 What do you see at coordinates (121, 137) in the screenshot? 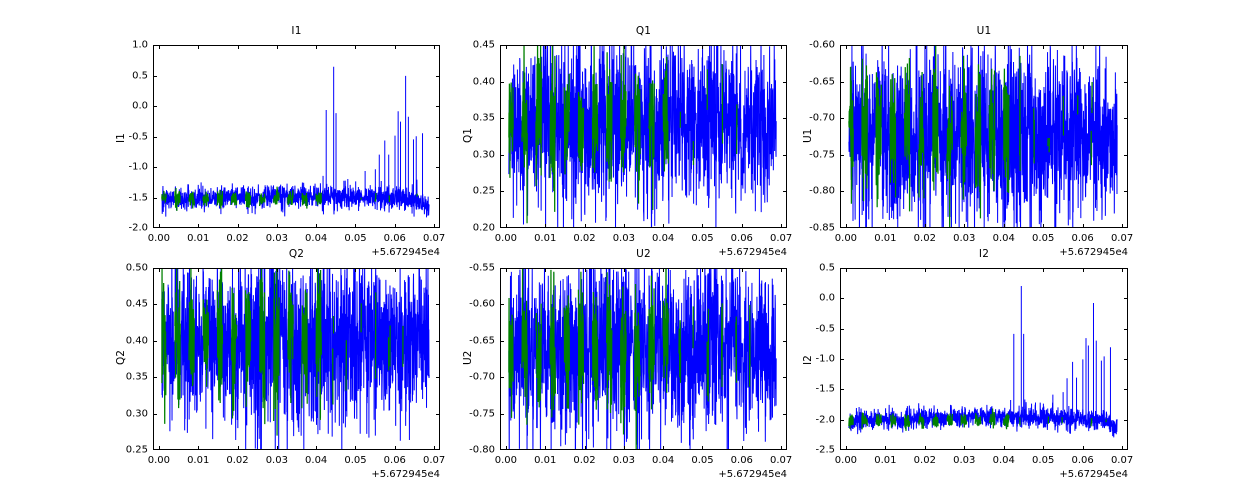
I see `y-axis-label-text: I1` at bounding box center [121, 137].